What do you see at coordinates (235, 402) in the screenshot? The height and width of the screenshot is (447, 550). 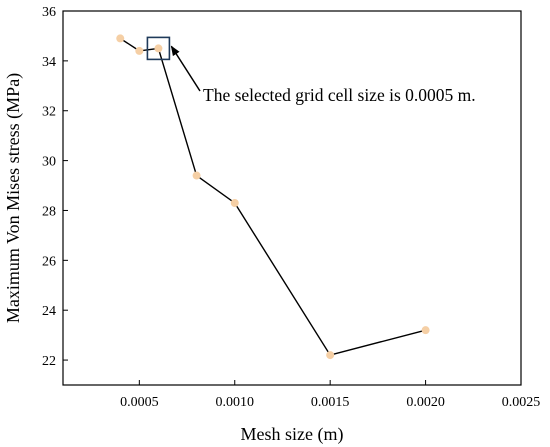 I see `x-tick-label: 0.0010` at bounding box center [235, 402].